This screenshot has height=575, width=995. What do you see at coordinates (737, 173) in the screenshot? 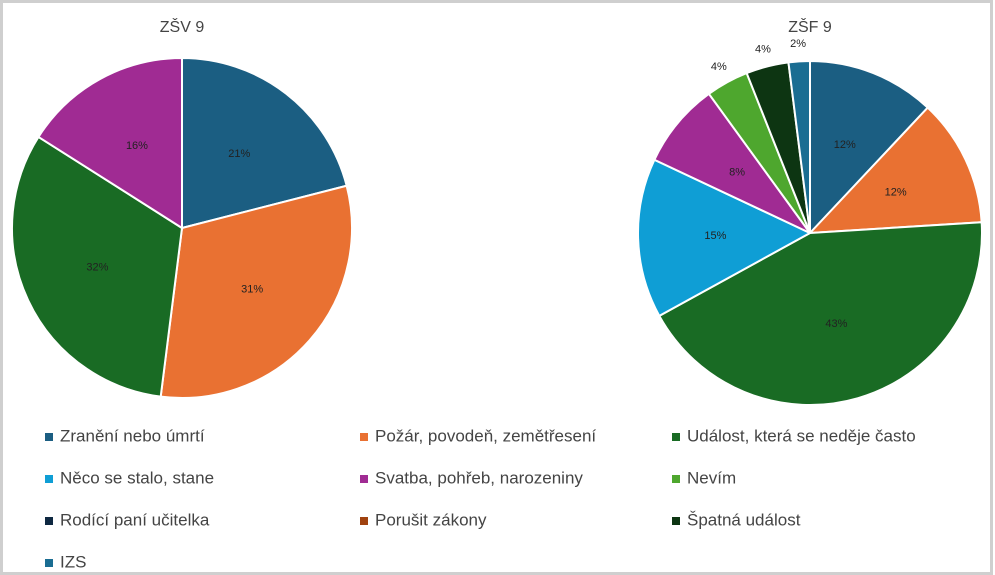
I see `data-label: 8%` at bounding box center [737, 173].